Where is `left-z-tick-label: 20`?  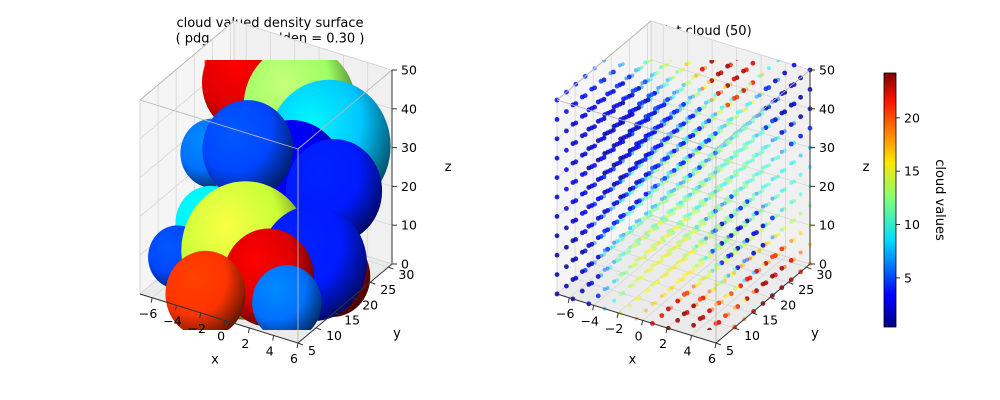 left-z-tick-label: 20 is located at coordinates (409, 186).